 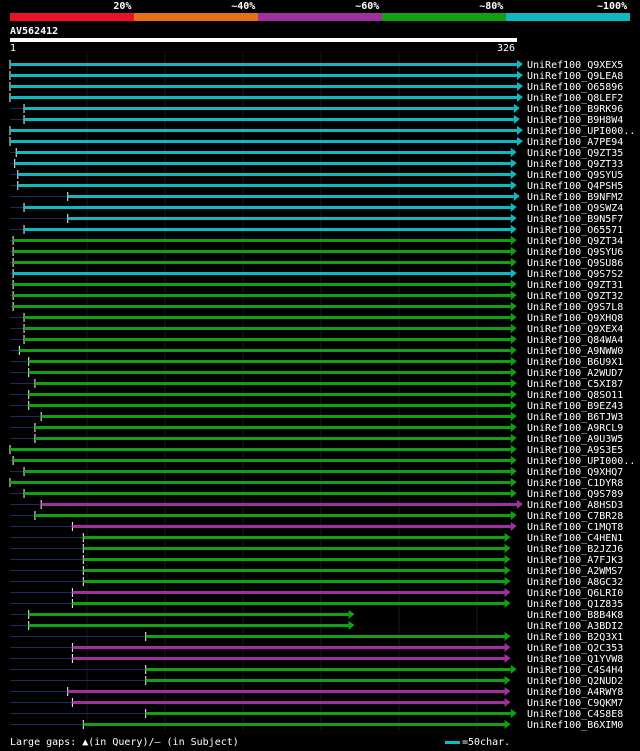 I want to click on hit-label: UniRef100_Q1YVW8, so click(x=575, y=659).